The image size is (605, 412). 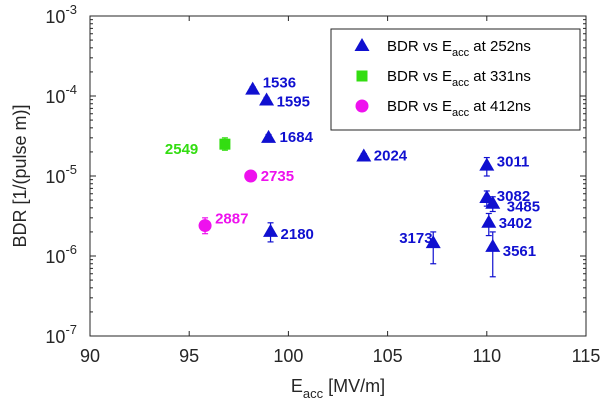 I want to click on legend-entry-1: BDR vs Eacc at 331ns, so click(x=459, y=78).